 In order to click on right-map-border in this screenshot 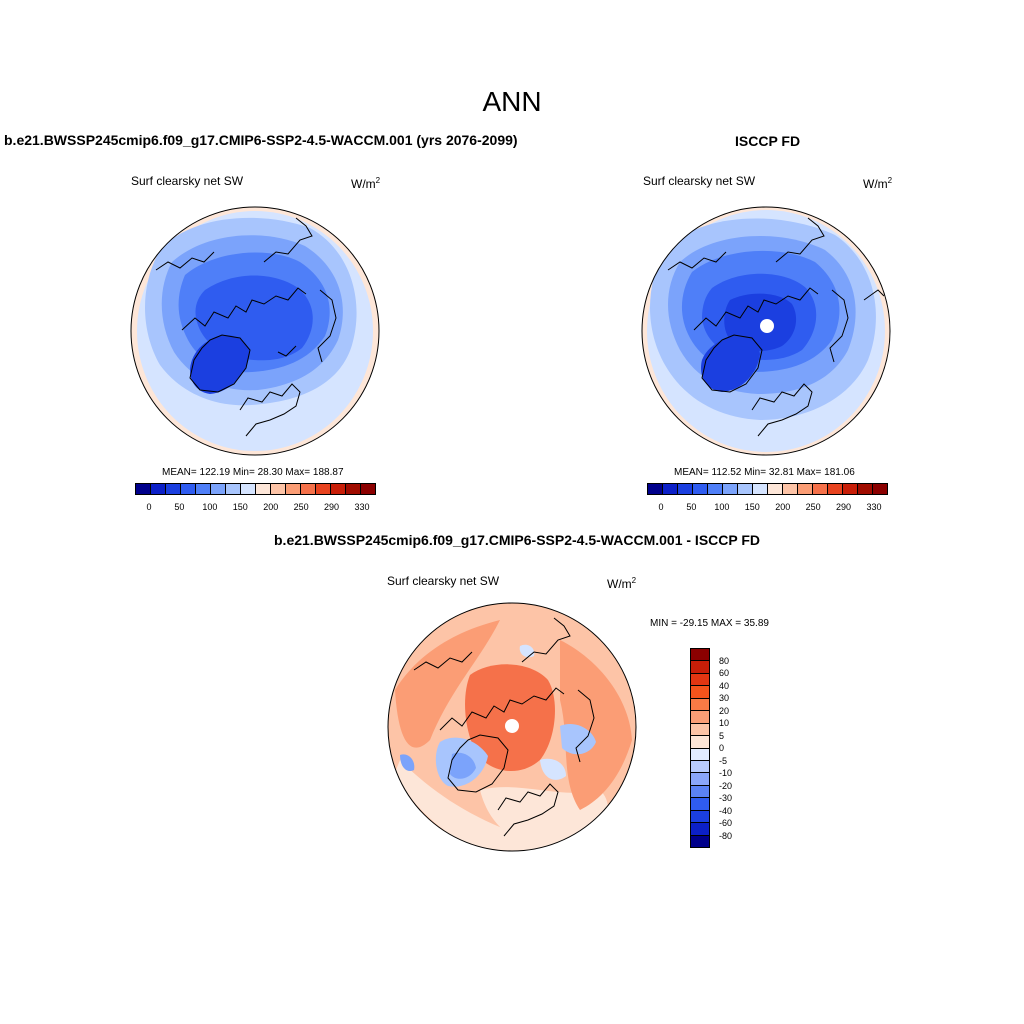, I will do `click(766, 331)`.